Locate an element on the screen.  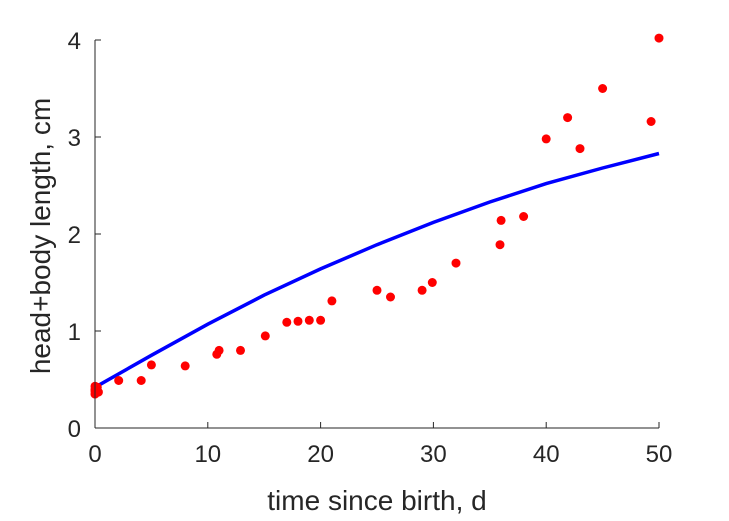
y-tick-label: 0 is located at coordinates (74, 429).